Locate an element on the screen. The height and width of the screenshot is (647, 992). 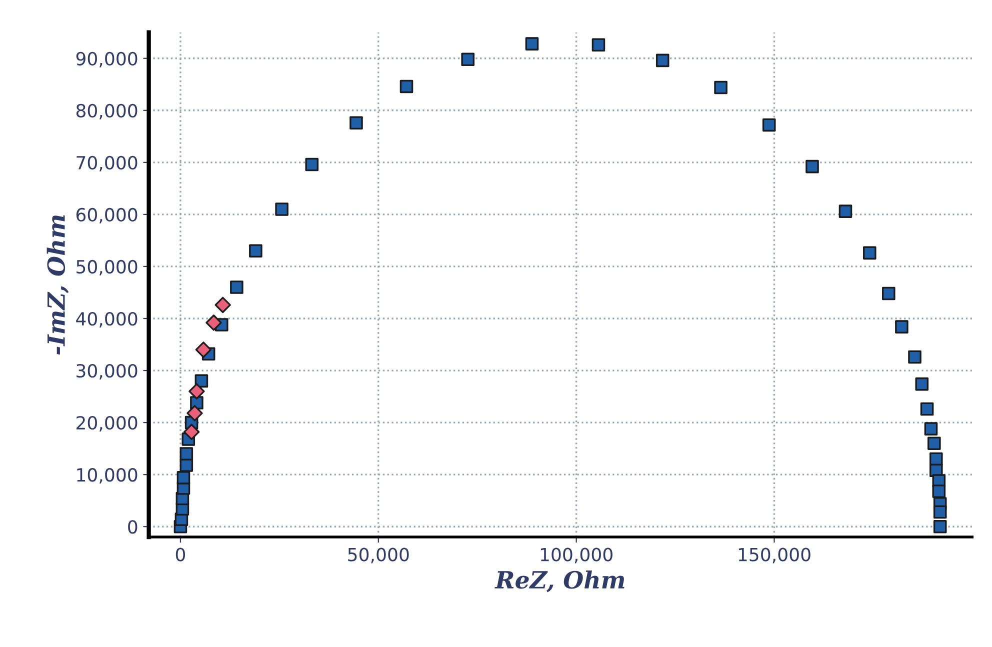
x-tick-label: 100,000 is located at coordinates (576, 556).